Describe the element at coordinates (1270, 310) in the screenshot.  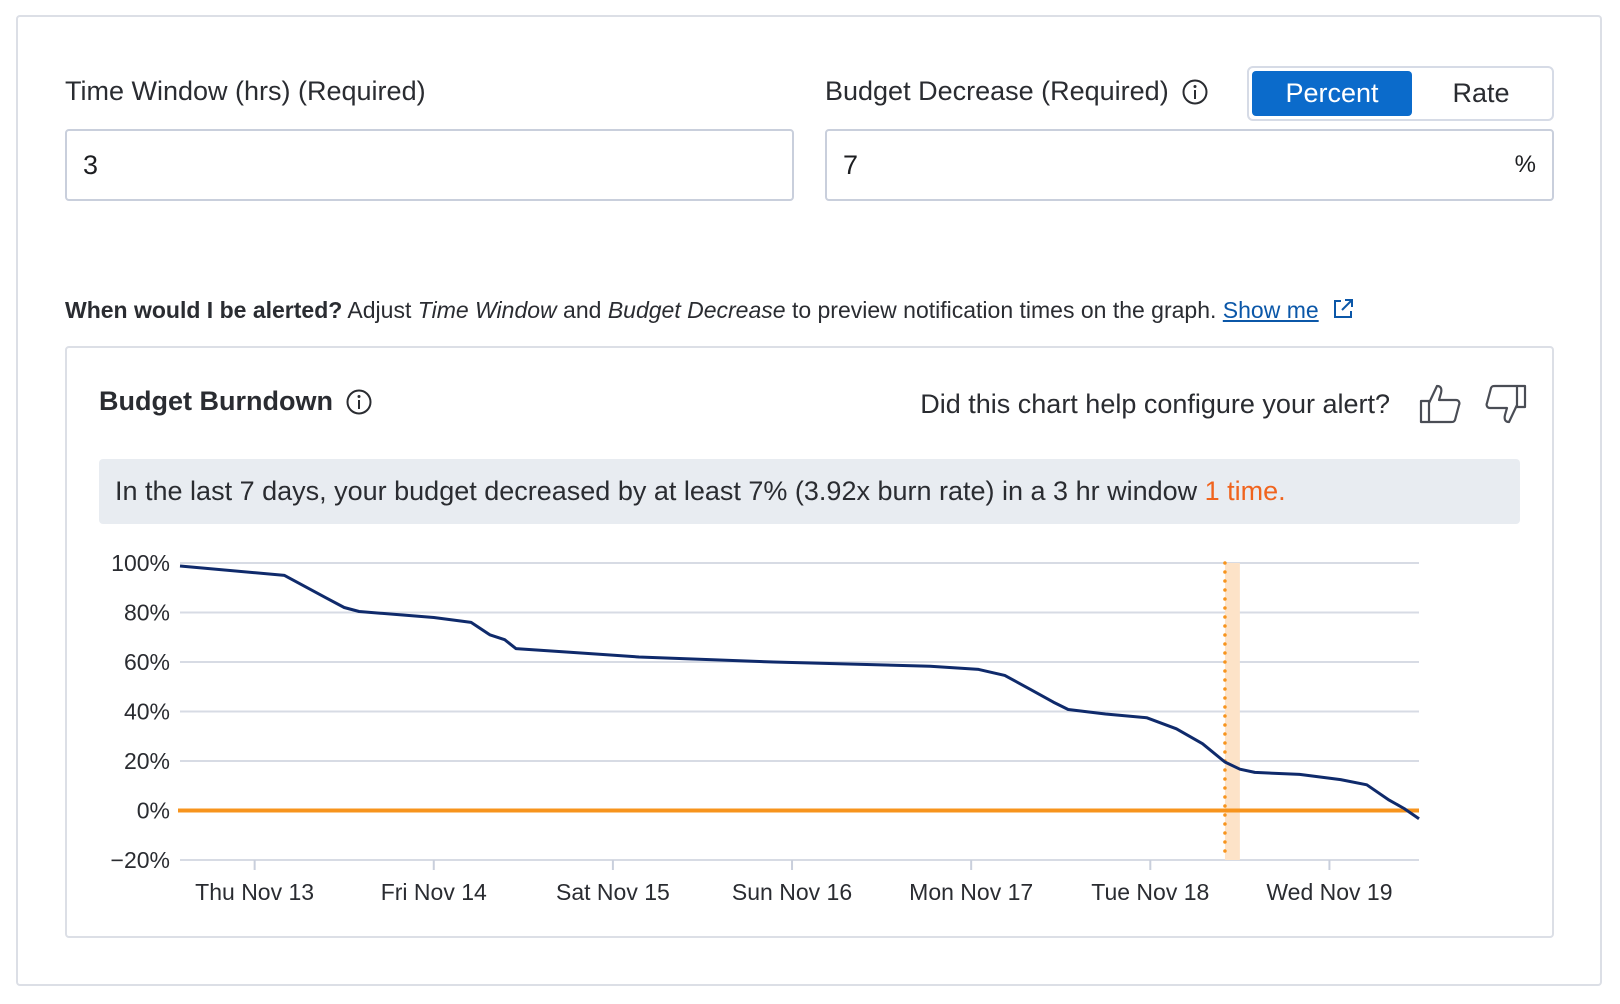
I see `show-me-link: Show me` at that location.